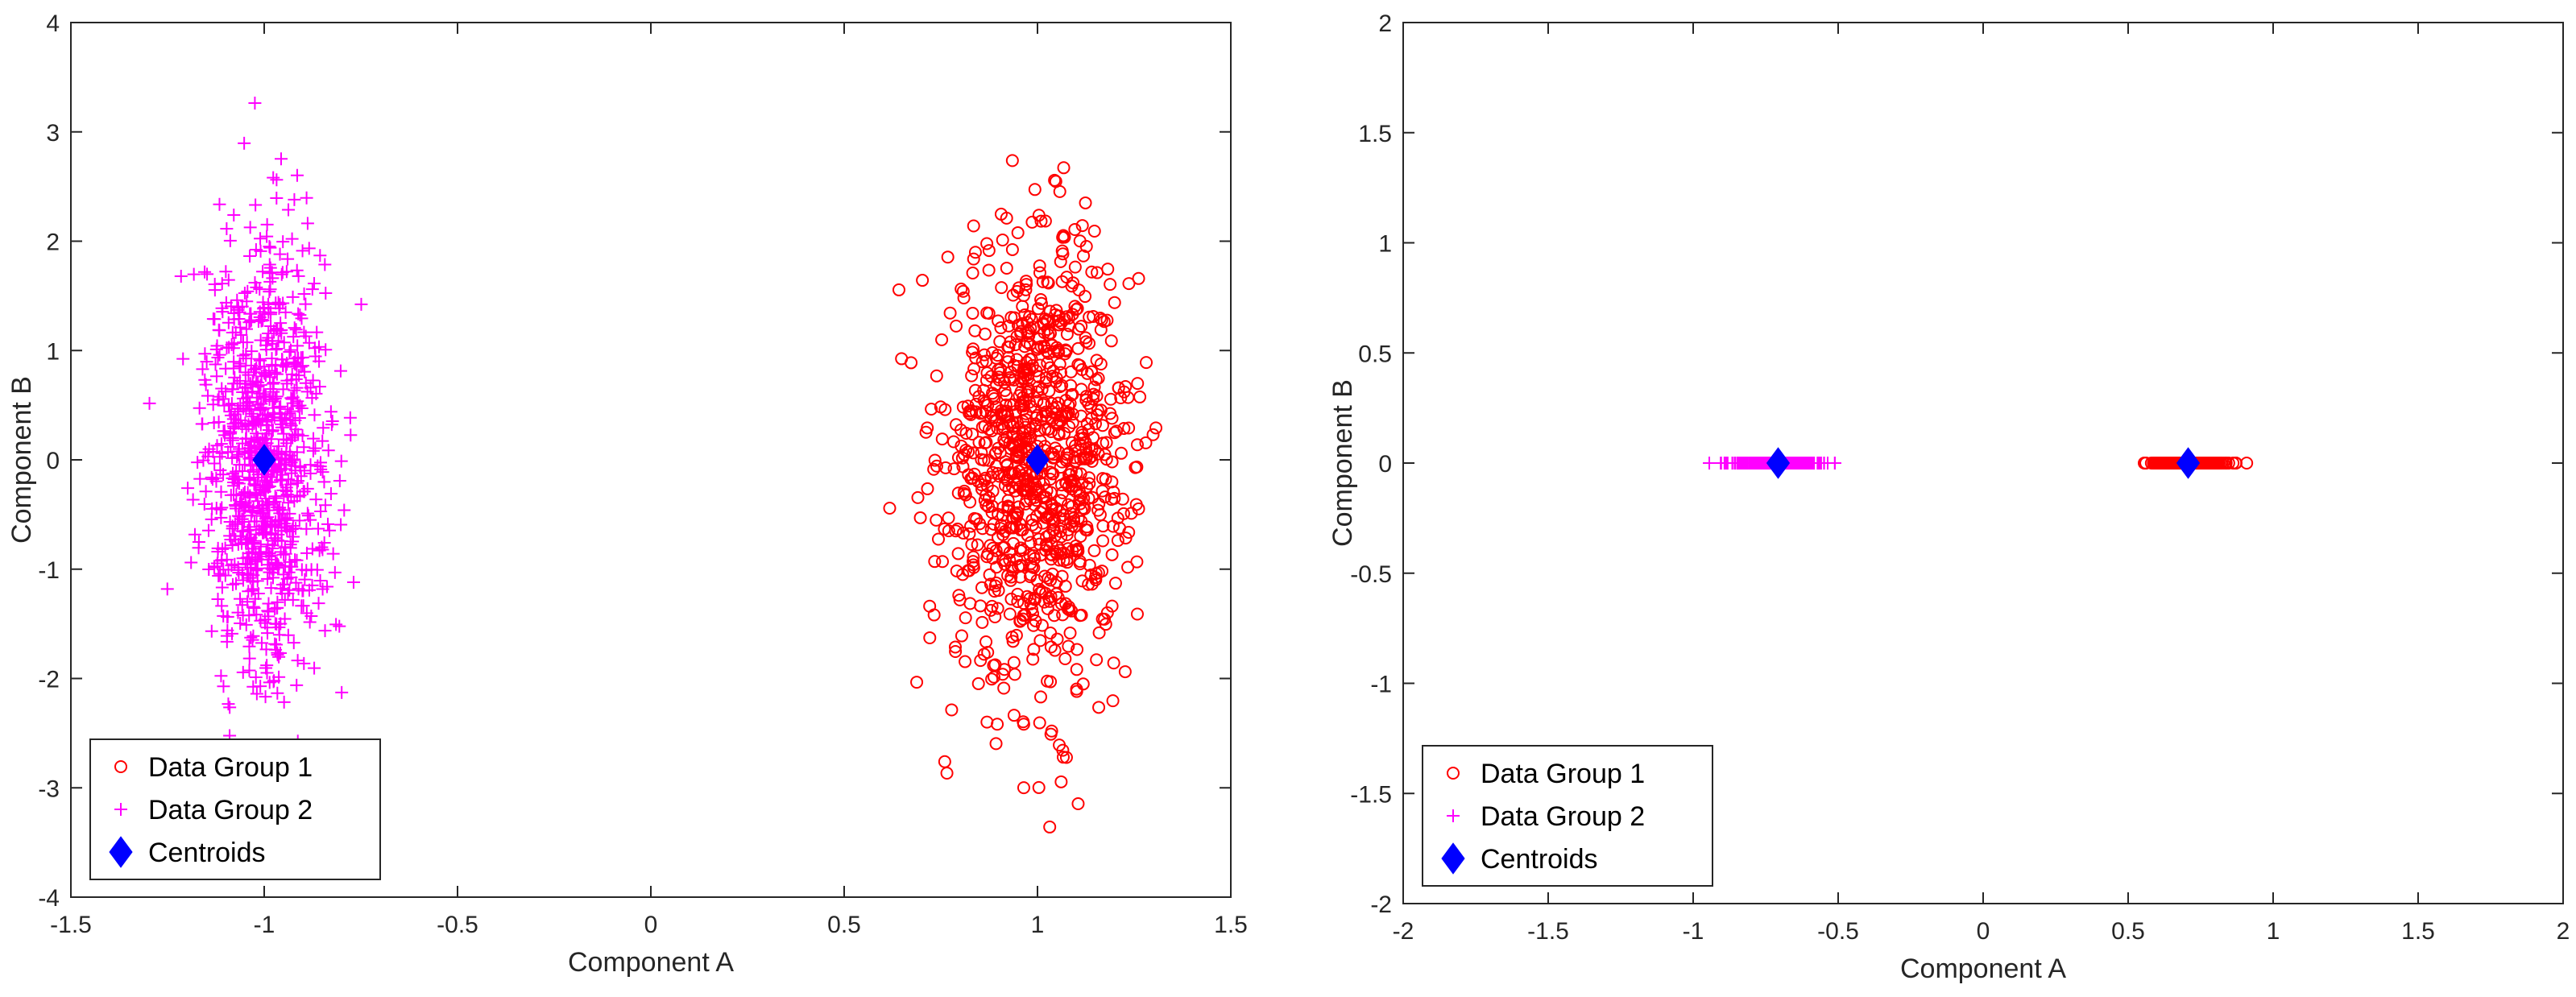 This screenshot has height=997, width=2576. I want to click on y-tick-label: 0, so click(53, 461).